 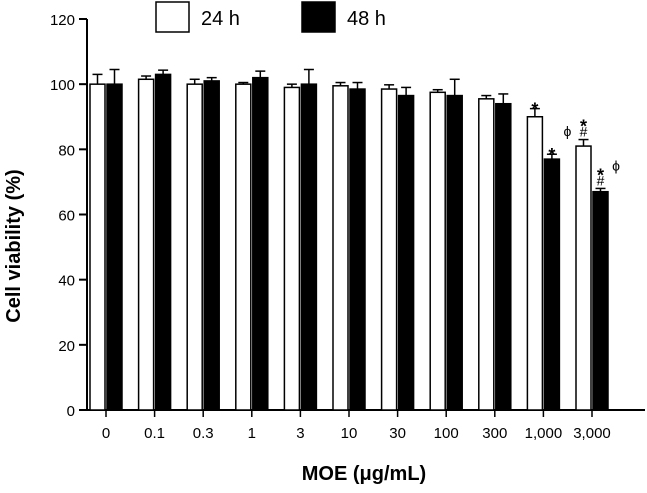 I want to click on bar-48h-0.3, so click(x=211, y=245).